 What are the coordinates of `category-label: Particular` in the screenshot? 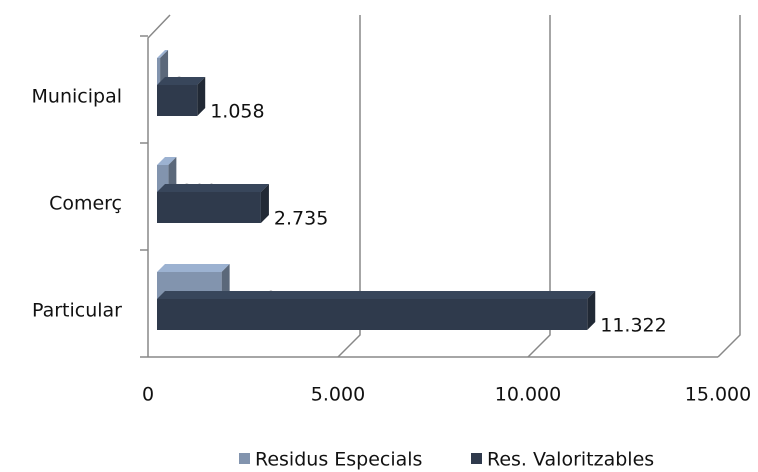 It's located at (77, 311).